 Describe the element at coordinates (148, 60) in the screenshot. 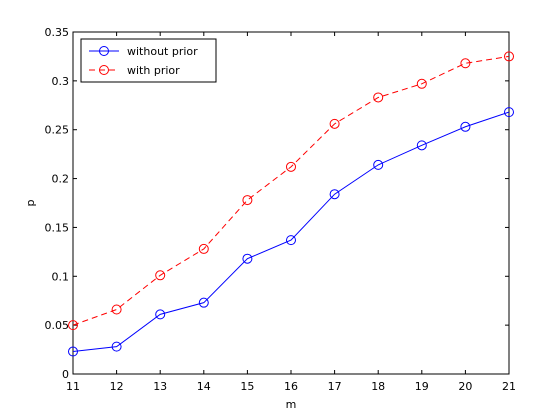

I see `legend: without prior with prior` at that location.